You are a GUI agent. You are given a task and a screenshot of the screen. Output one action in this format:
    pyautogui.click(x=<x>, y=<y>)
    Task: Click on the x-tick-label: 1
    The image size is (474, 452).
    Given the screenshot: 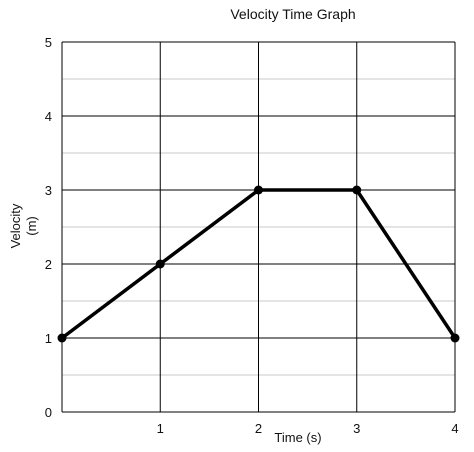 What is the action you would take?
    pyautogui.click(x=160, y=428)
    